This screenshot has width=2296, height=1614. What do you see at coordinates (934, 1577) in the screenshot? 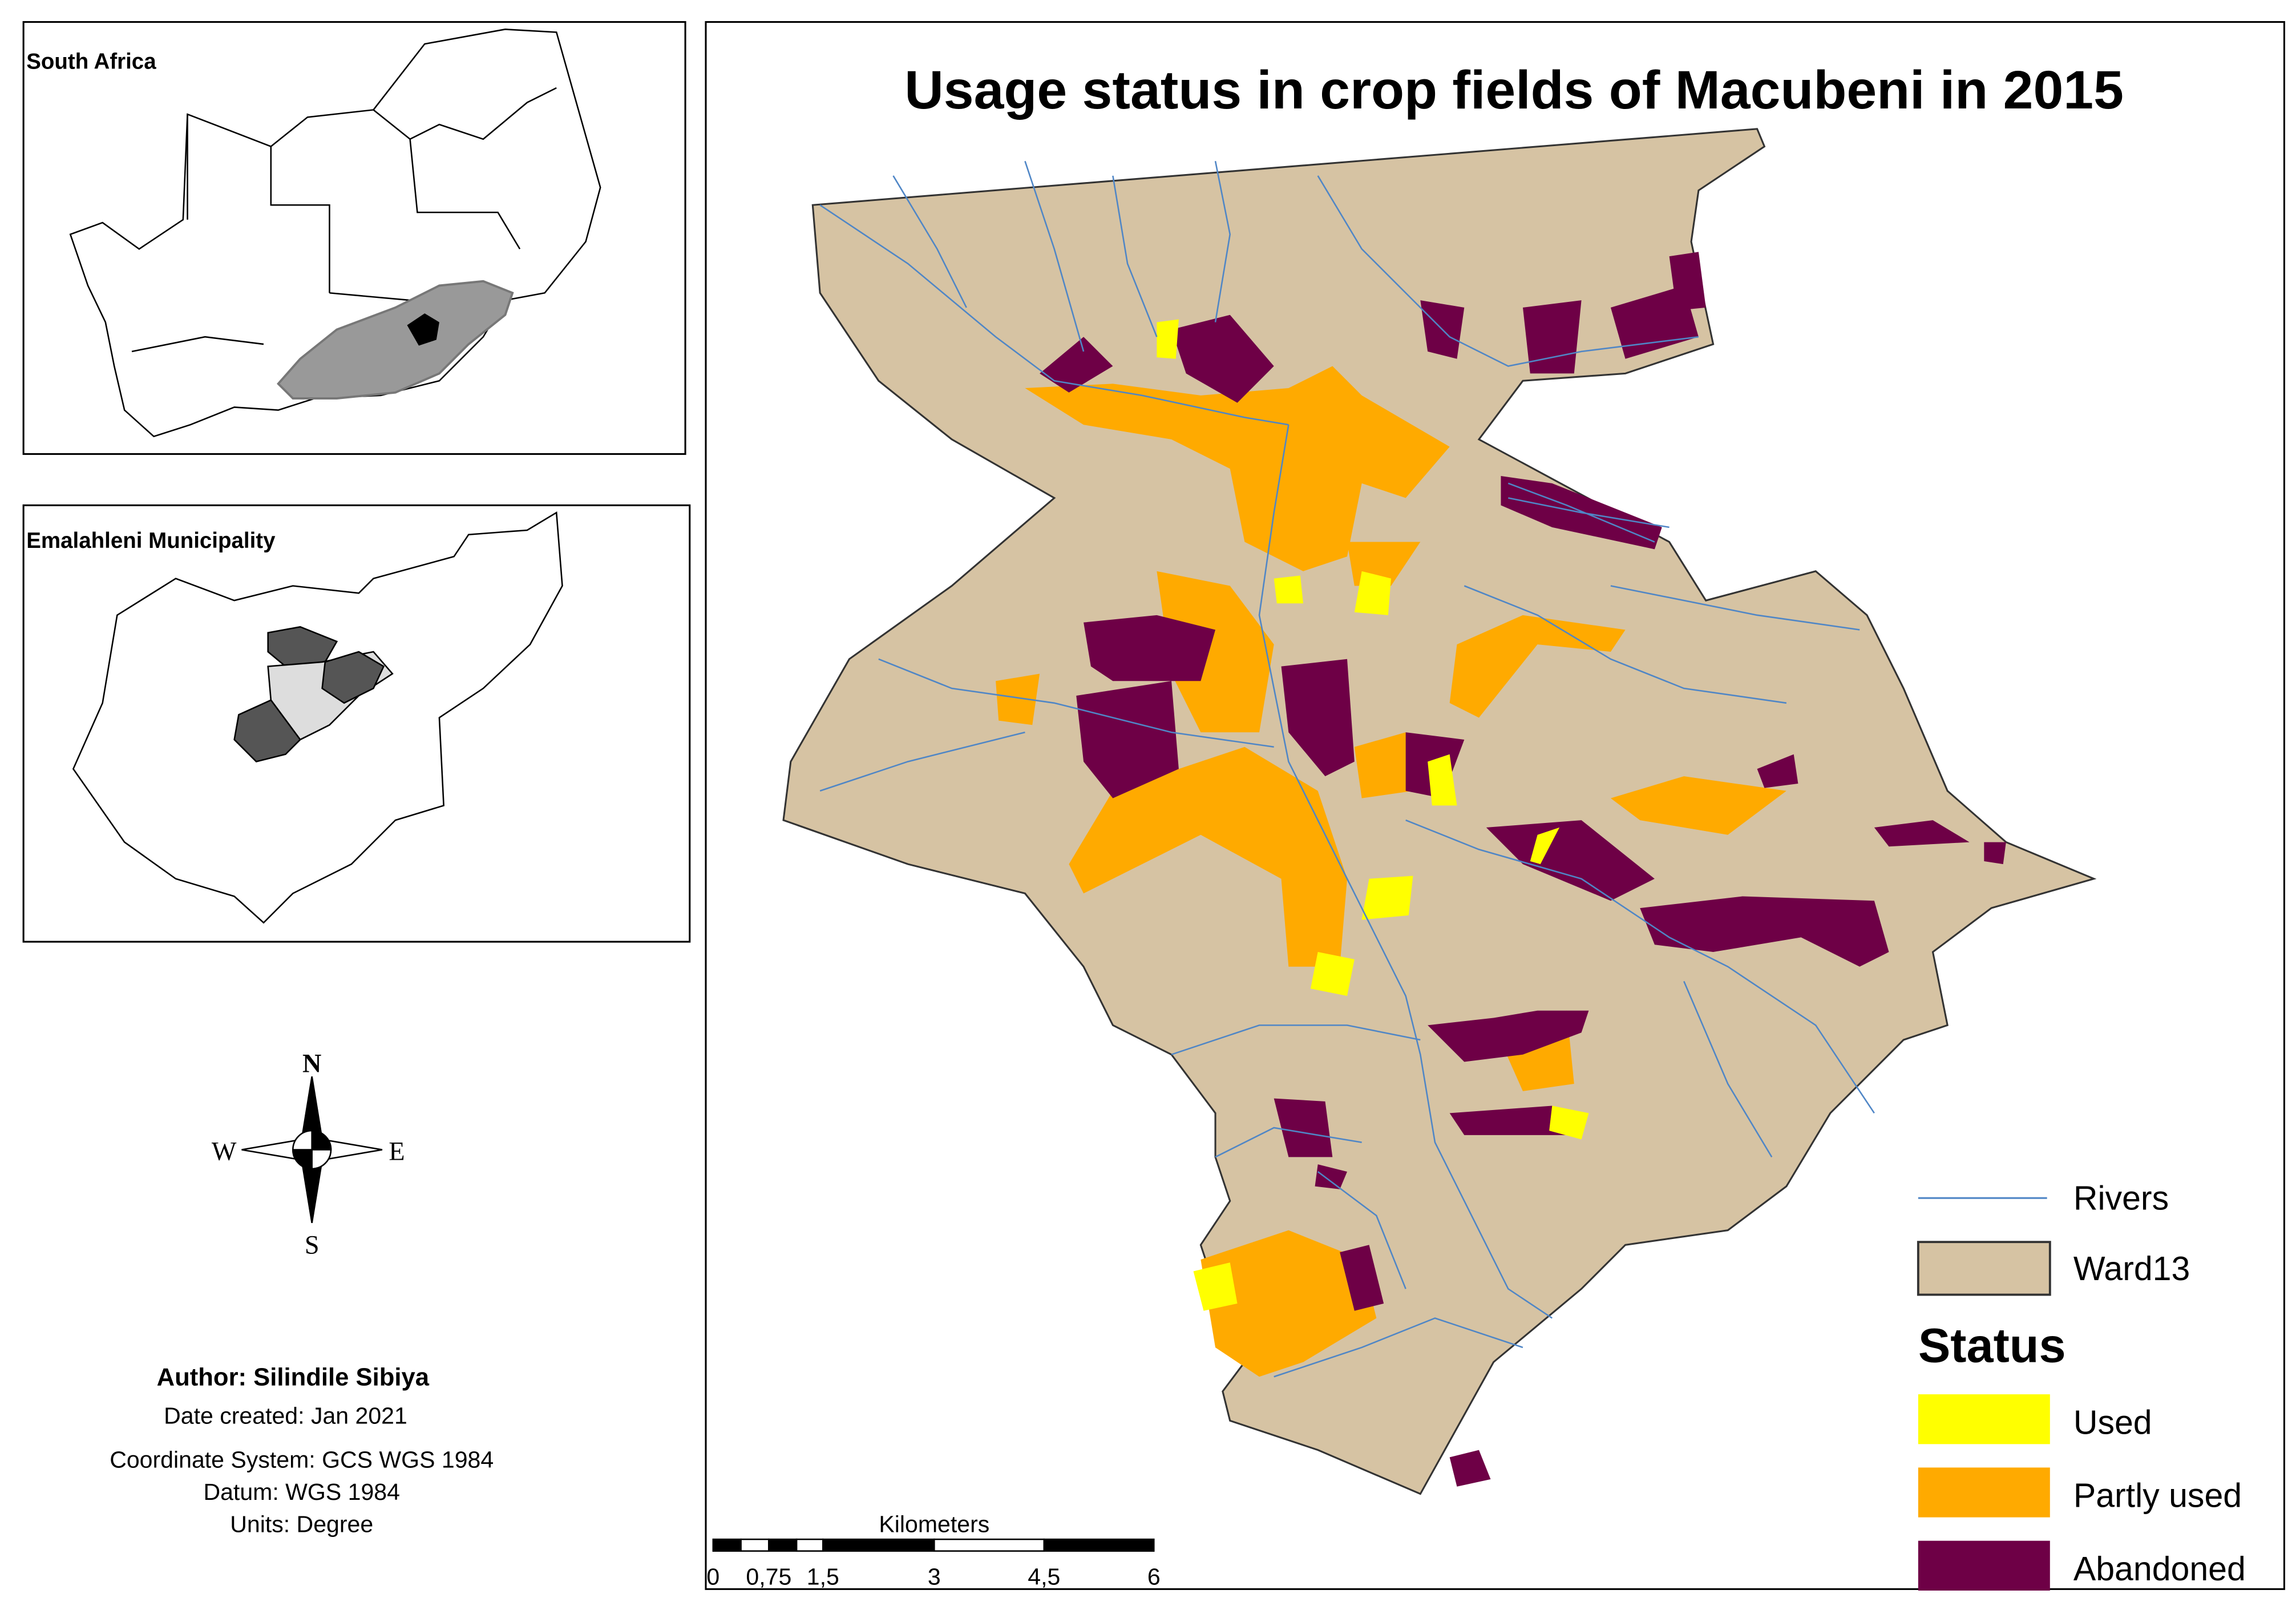
I see `scale-tick-label: 3` at bounding box center [934, 1577].